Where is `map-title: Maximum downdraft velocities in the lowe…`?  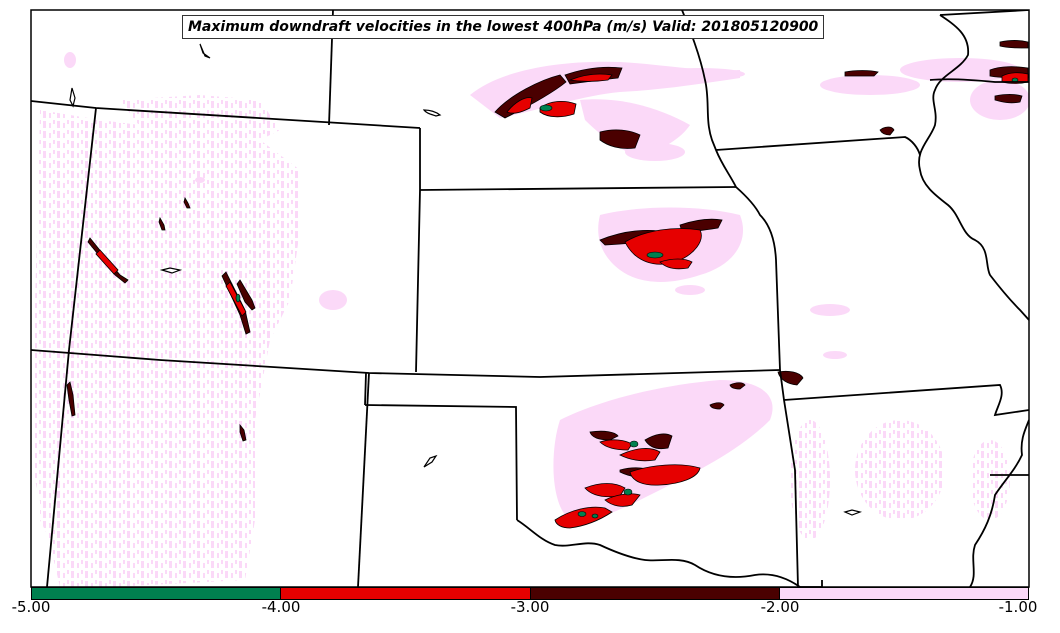 map-title: Maximum downdraft velocities in the lowe… is located at coordinates (503, 27).